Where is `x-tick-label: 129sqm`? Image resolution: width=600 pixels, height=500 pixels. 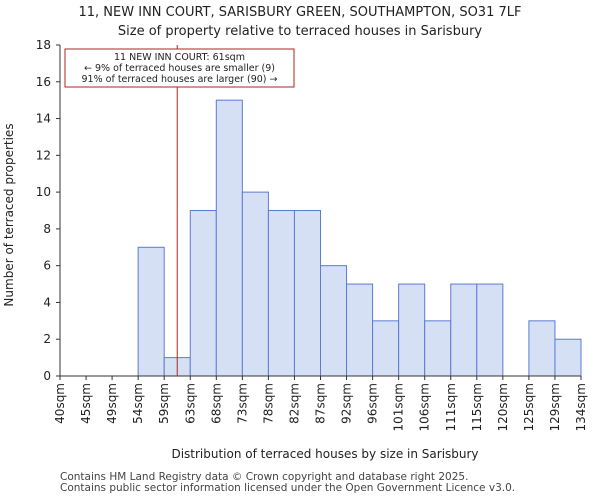
x-tick-label: 129sqm is located at coordinates (555, 407).